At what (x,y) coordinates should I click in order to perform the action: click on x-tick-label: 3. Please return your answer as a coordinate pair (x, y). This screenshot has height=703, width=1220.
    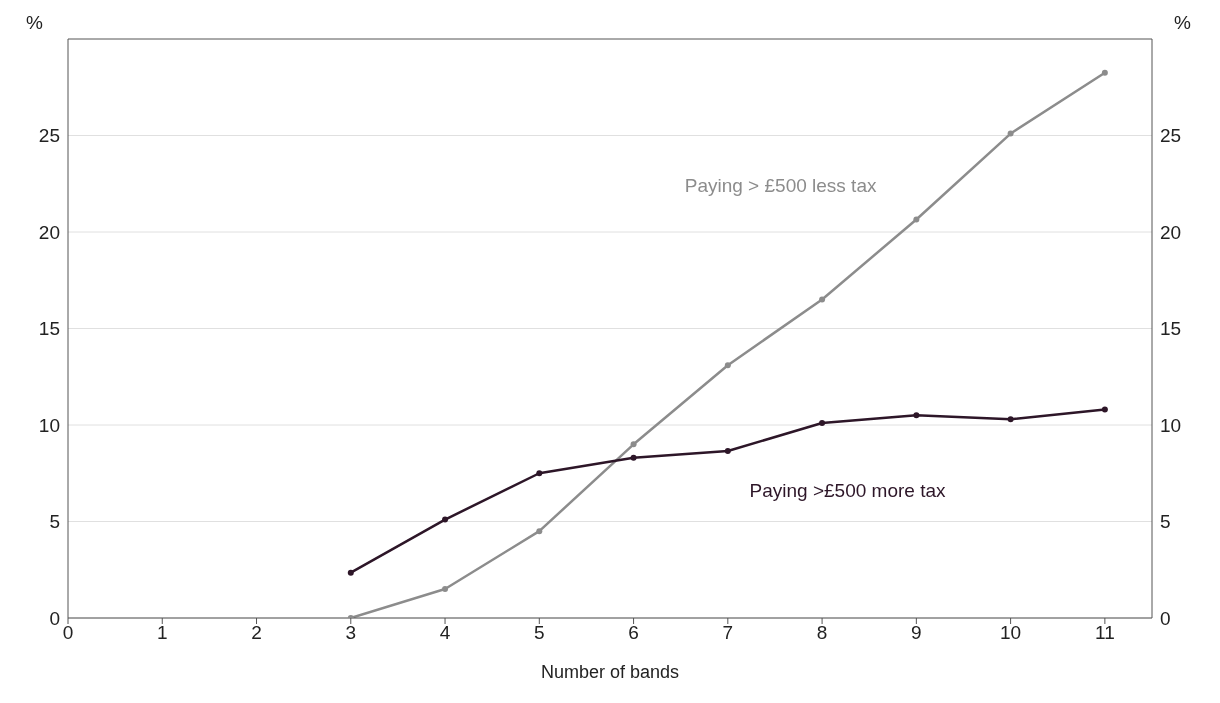
    Looking at the image, I should click on (351, 633).